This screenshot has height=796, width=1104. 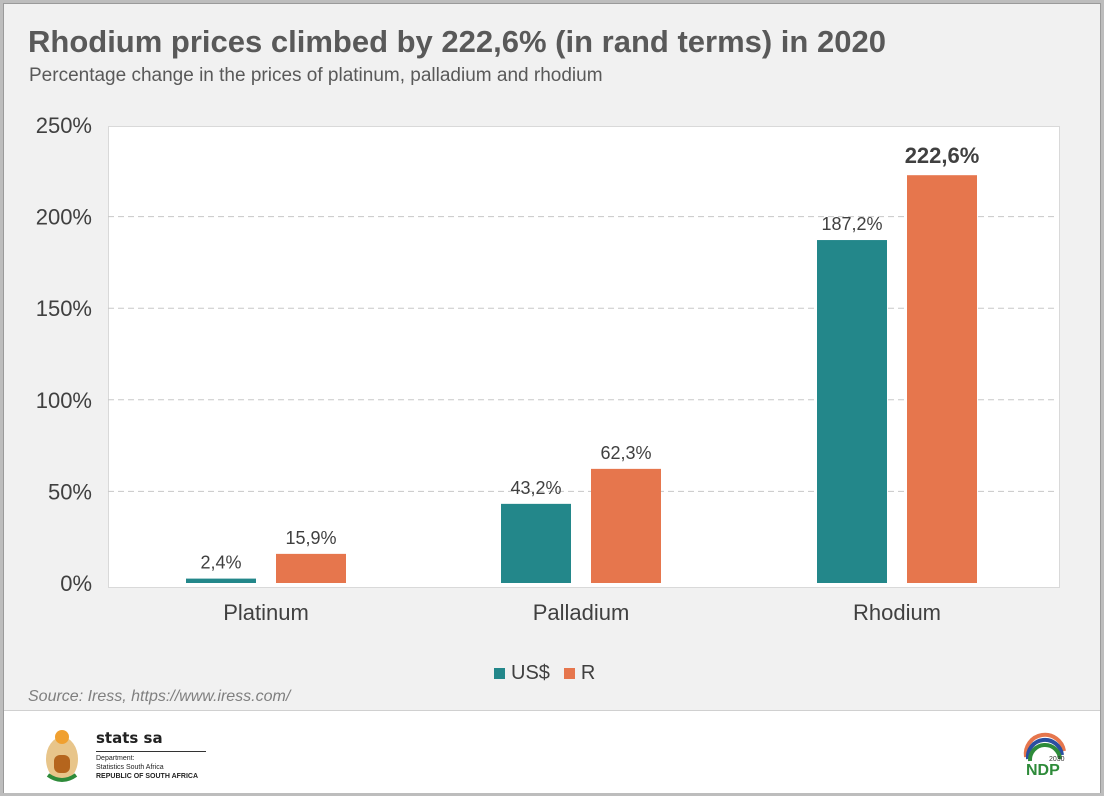 I want to click on legend-item-usd: US$, so click(x=522, y=673).